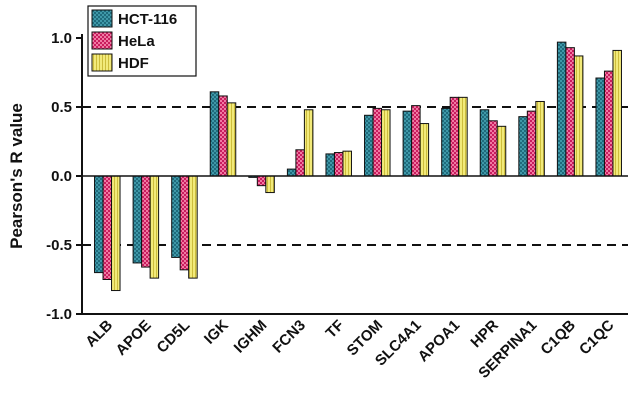  What do you see at coordinates (289, 337) in the screenshot?
I see `category-label: FCN3` at bounding box center [289, 337].